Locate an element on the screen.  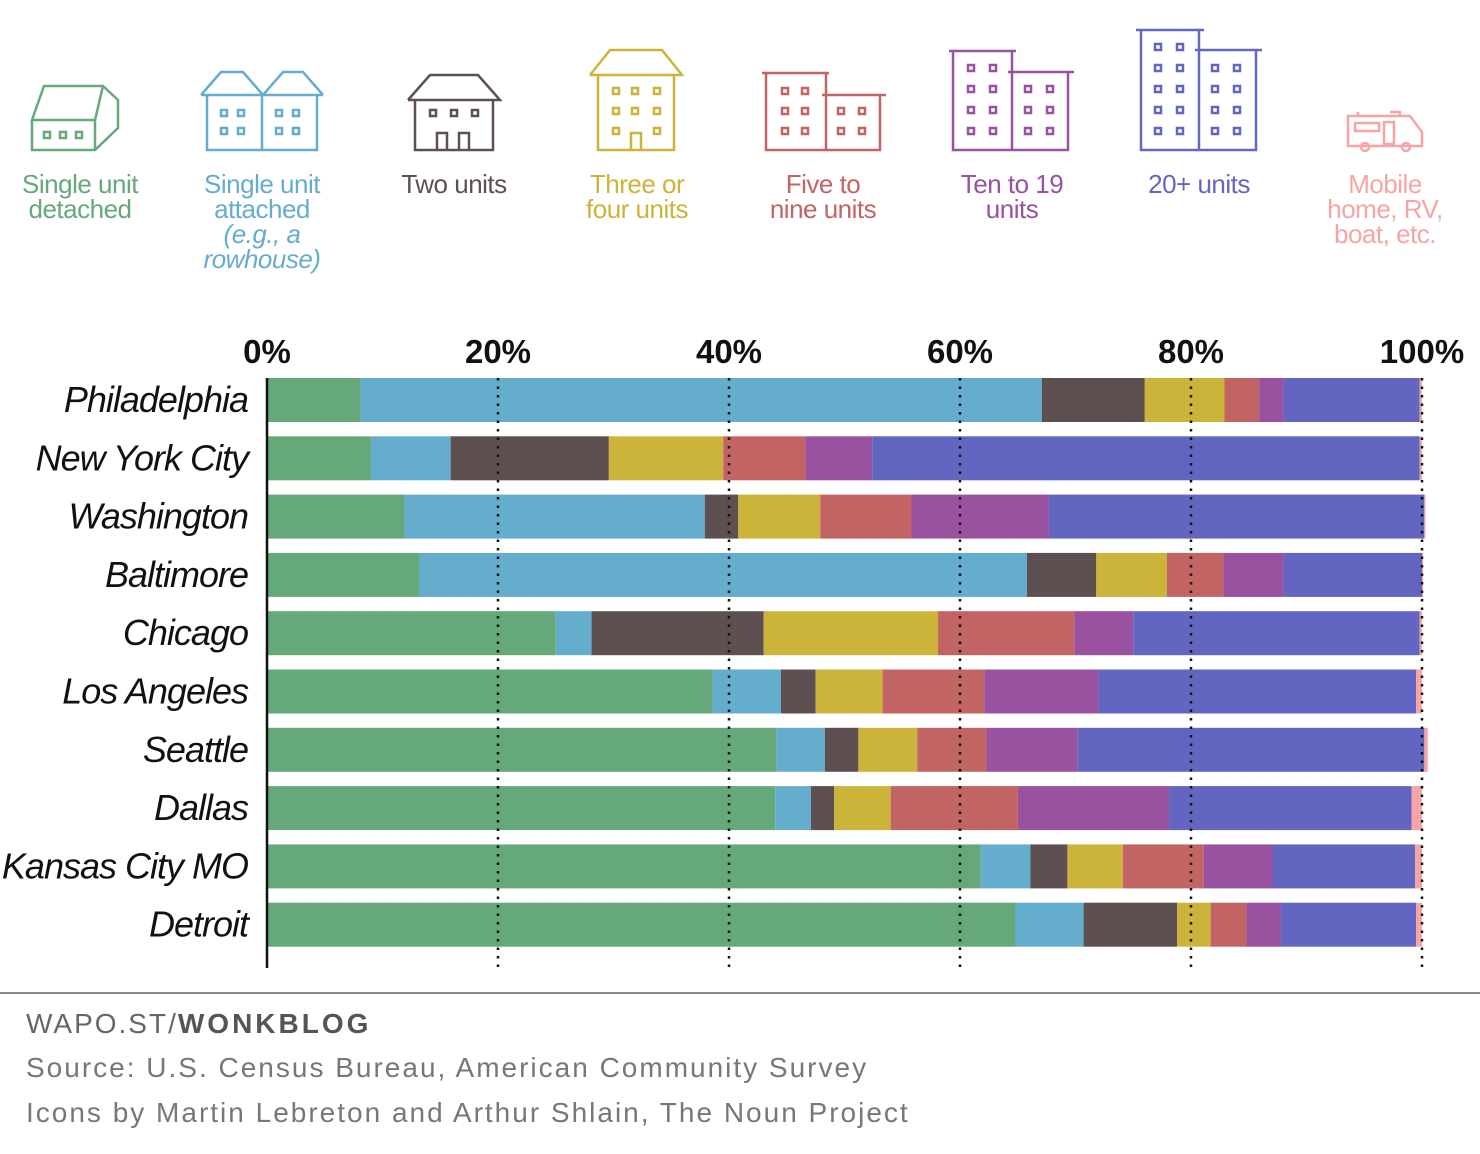
legend-label: Single unit detached is located at coordinates (82, 195).